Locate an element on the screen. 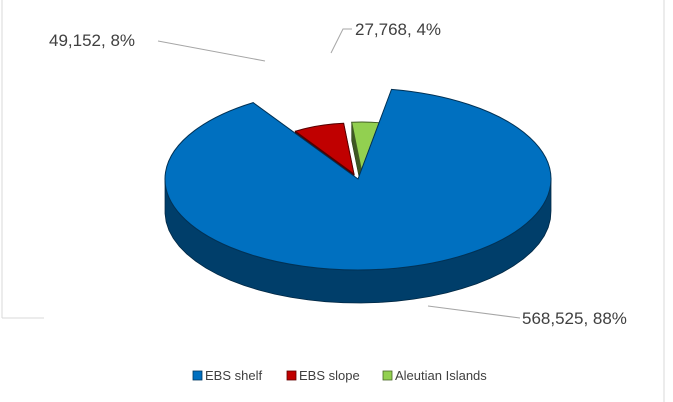 The image size is (673, 402). legend-label-ebs-slope: EBS slope is located at coordinates (329, 375).